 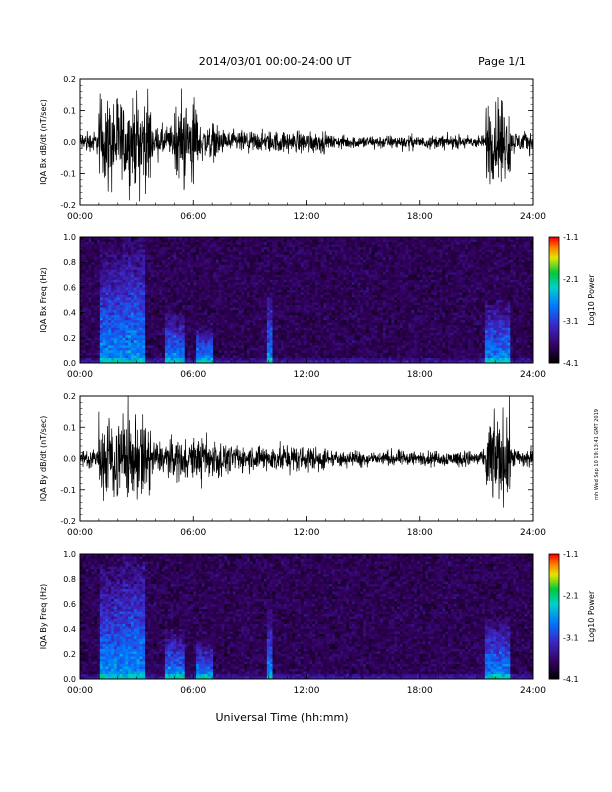 What do you see at coordinates (307, 217) in the screenshot?
I see `x-tick-label: 12:00` at bounding box center [307, 217].